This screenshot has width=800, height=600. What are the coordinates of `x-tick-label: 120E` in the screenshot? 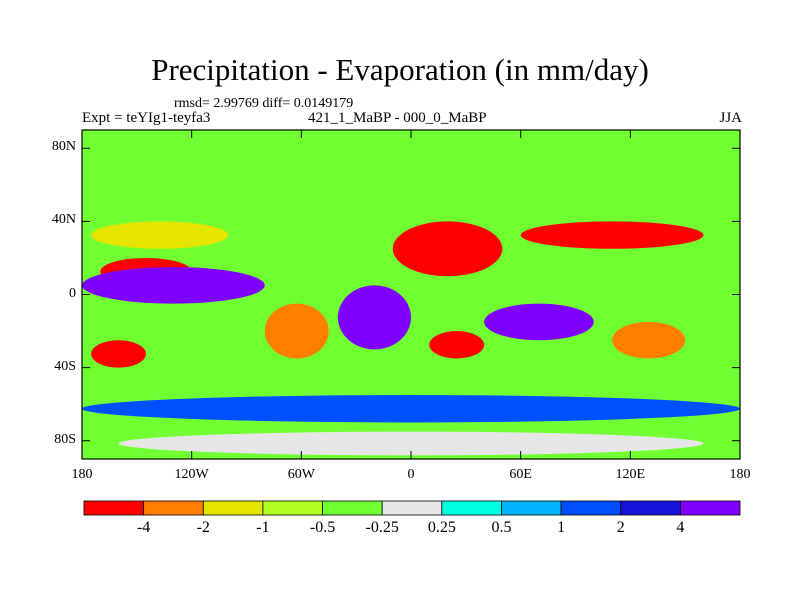 It's located at (630, 474).